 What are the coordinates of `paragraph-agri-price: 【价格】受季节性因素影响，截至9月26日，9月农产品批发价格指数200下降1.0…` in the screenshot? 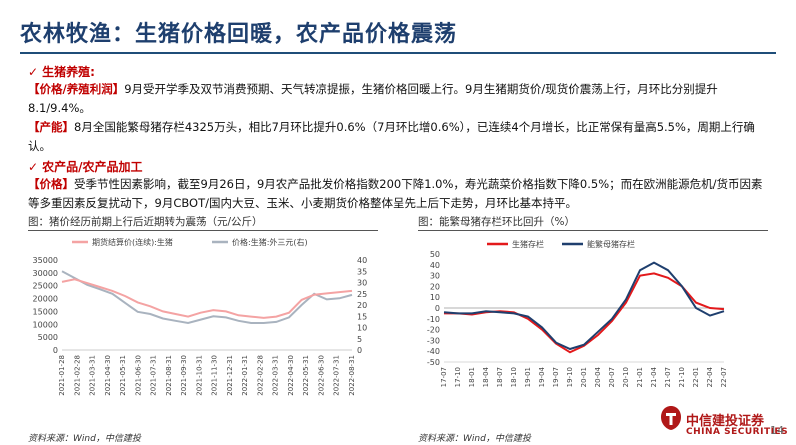 It's located at (398, 194).